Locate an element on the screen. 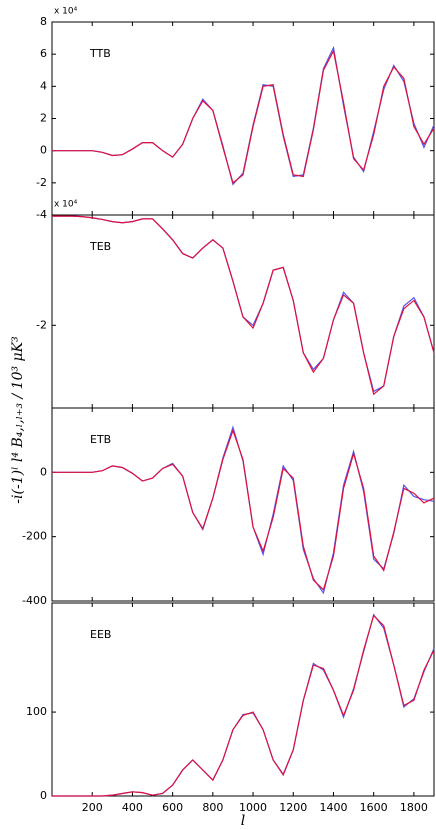  y-tick-label: 8 is located at coordinates (43, 21).